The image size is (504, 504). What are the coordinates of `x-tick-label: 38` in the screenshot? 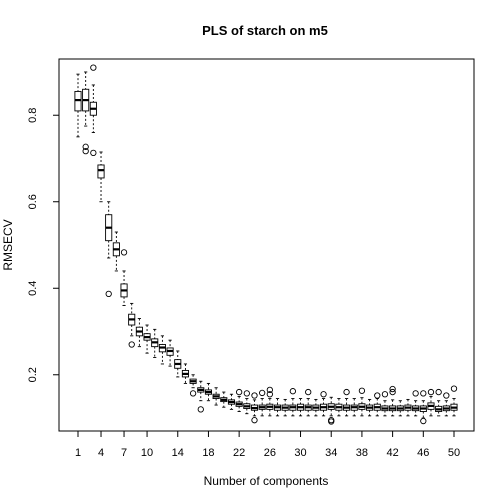 It's located at (362, 453).